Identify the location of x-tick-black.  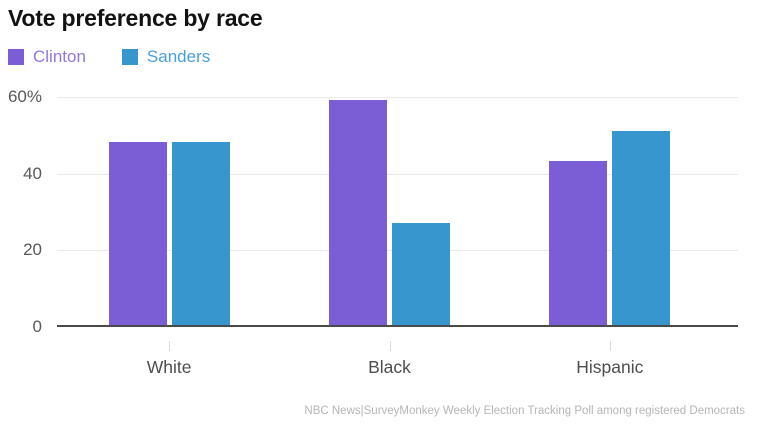
(390, 346).